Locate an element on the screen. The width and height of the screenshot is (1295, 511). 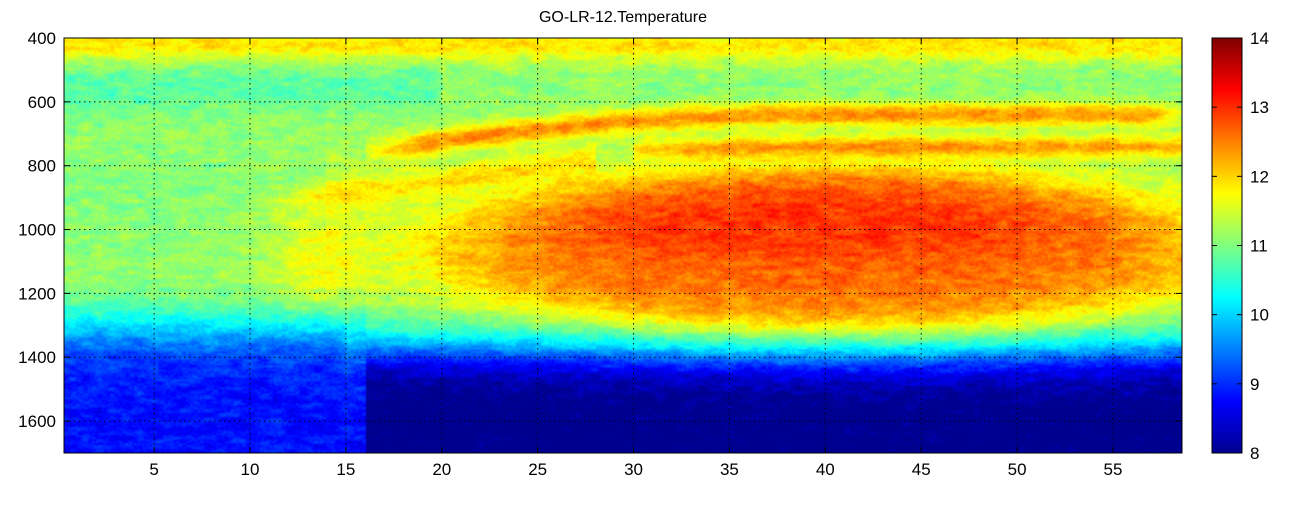
x-tick-label: 5 is located at coordinates (153, 469).